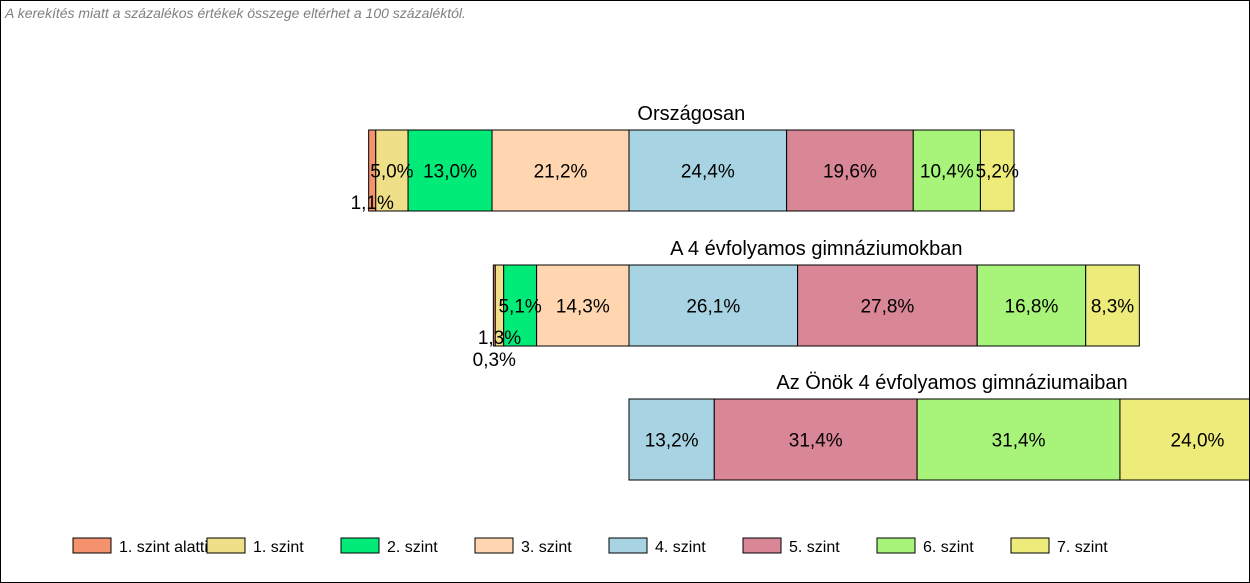 This screenshot has height=583, width=1250. I want to click on legend-label: 4. szint, so click(680, 547).